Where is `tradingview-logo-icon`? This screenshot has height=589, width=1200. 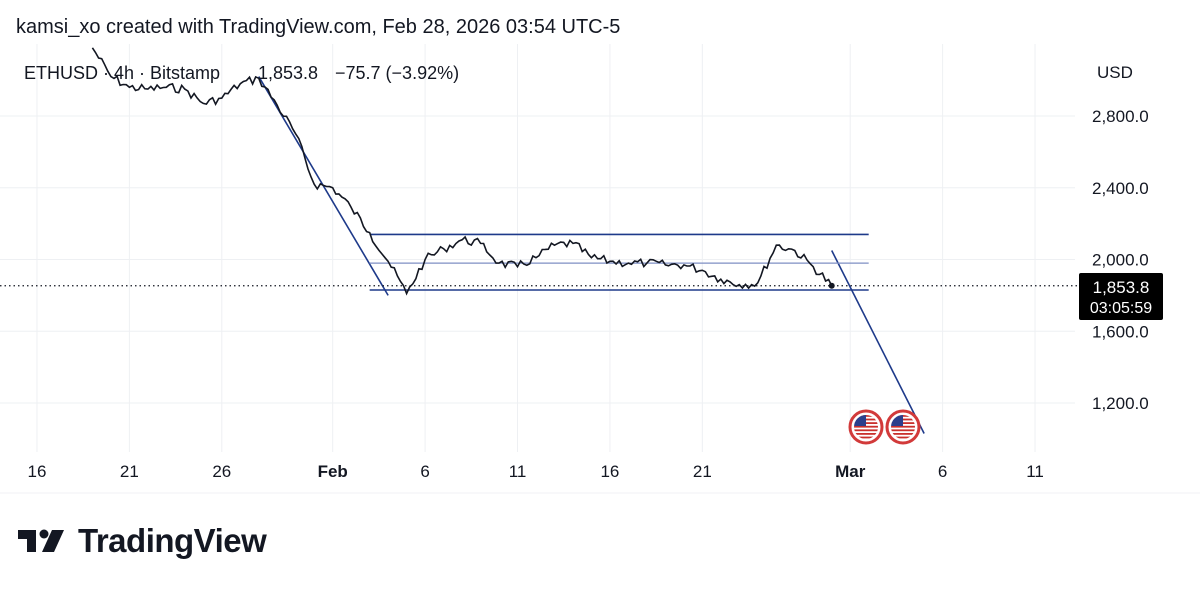 tradingview-logo-icon is located at coordinates (41, 540).